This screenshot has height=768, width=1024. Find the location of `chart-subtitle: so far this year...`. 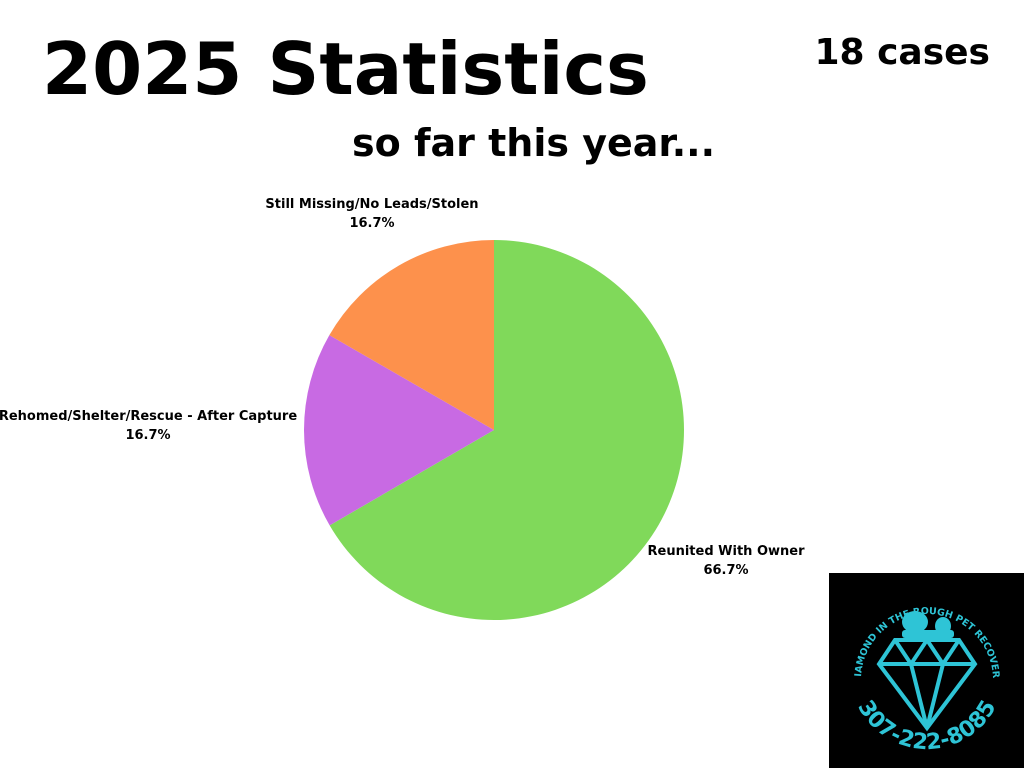

chart-subtitle: so far this year... is located at coordinates (533, 143).